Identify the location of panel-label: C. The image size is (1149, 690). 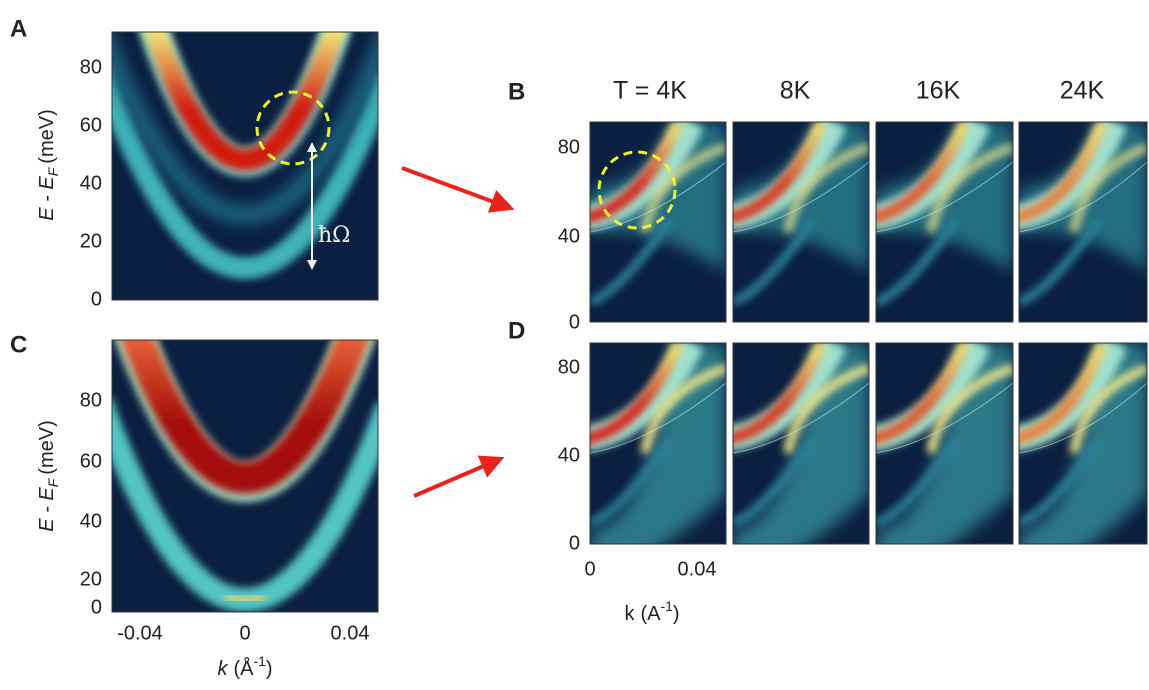
(18, 344).